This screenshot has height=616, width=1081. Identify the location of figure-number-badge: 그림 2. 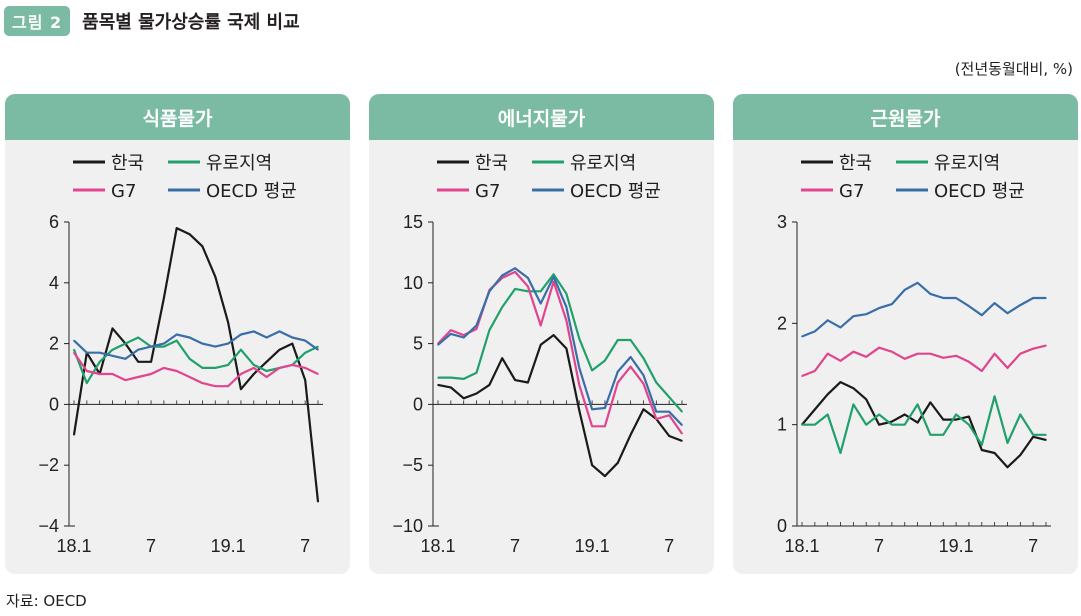
(37, 21).